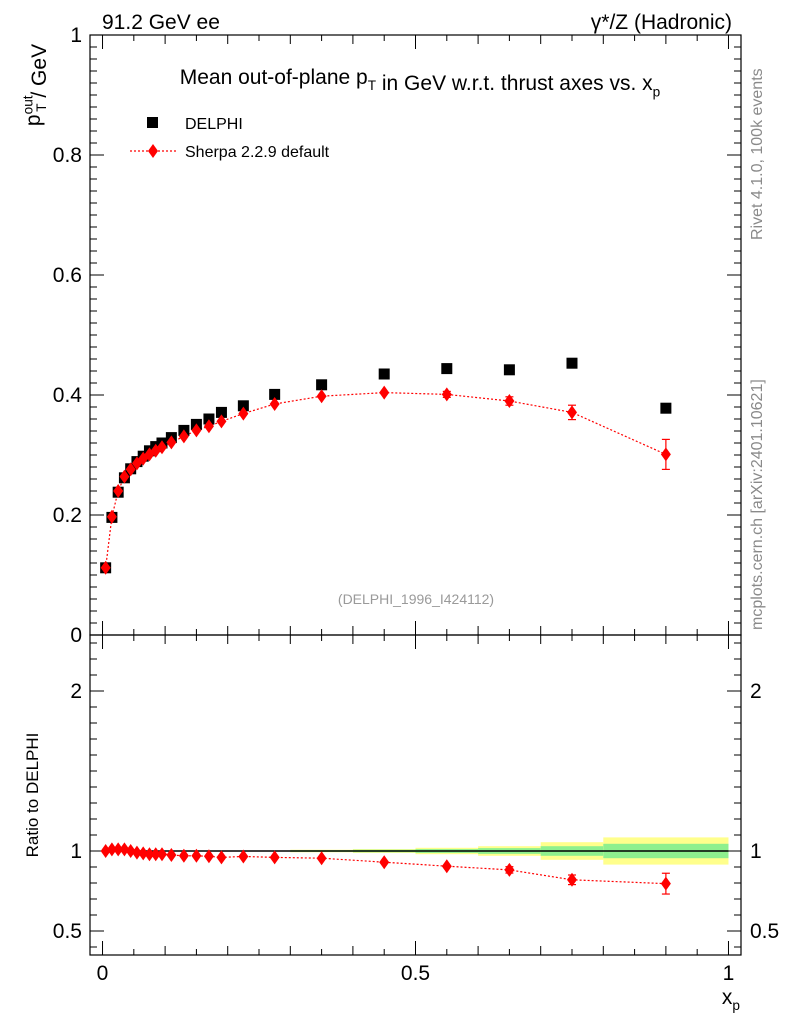 The image size is (786, 1024). What do you see at coordinates (152, 122) in the screenshot?
I see `legend-delphi-marker` at bounding box center [152, 122].